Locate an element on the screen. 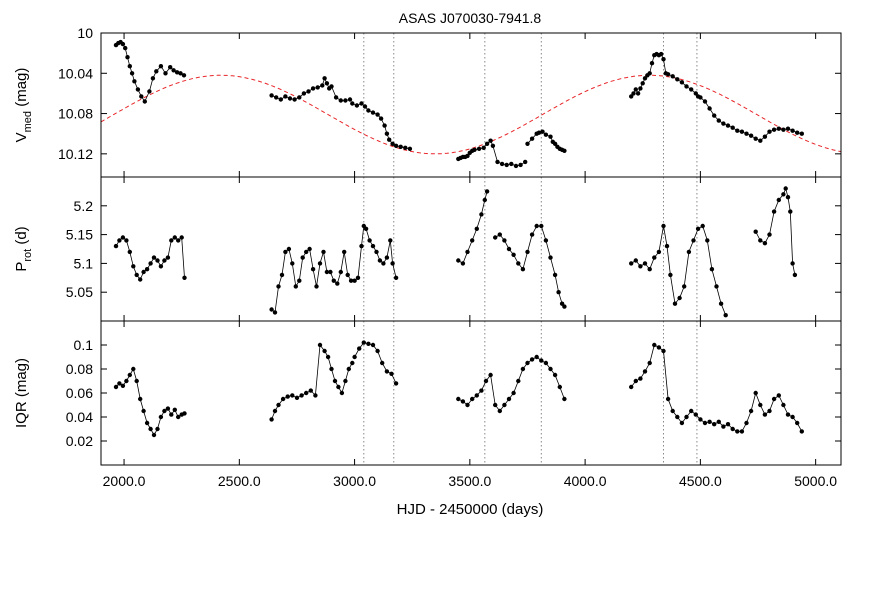  y-tick-label: 0.08 is located at coordinates (79, 369).